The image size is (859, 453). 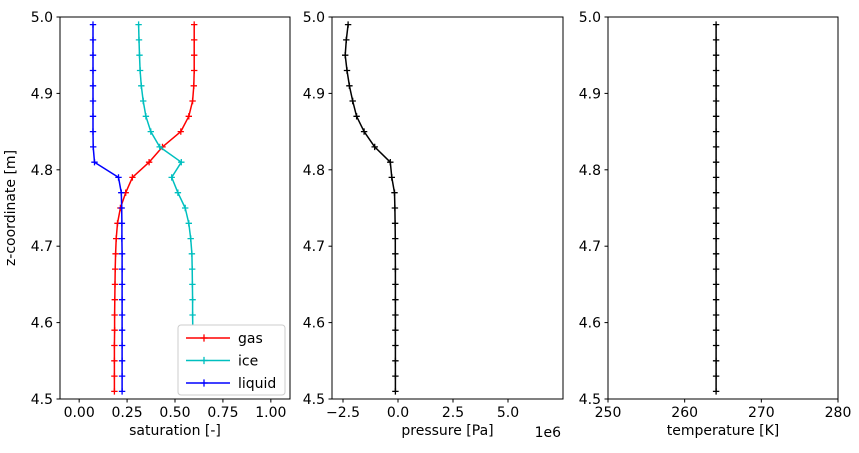 I want to click on legend-marker-ice, so click(x=204, y=360).